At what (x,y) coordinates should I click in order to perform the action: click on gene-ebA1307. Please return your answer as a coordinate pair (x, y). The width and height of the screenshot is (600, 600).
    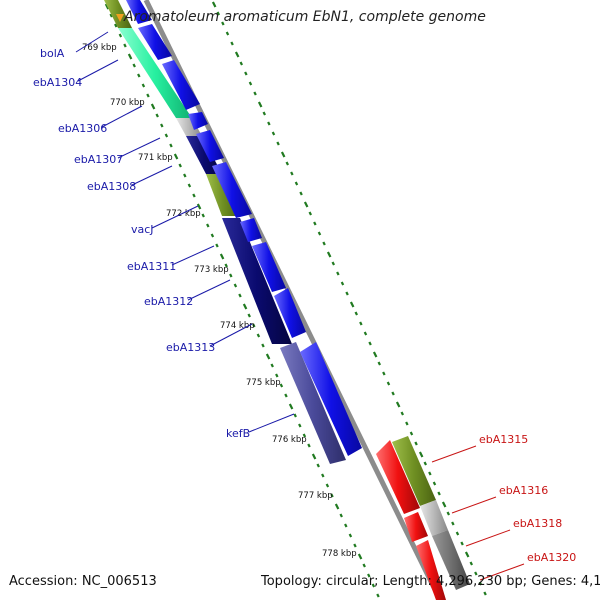
    Looking at the image, I should click on (204, 155).